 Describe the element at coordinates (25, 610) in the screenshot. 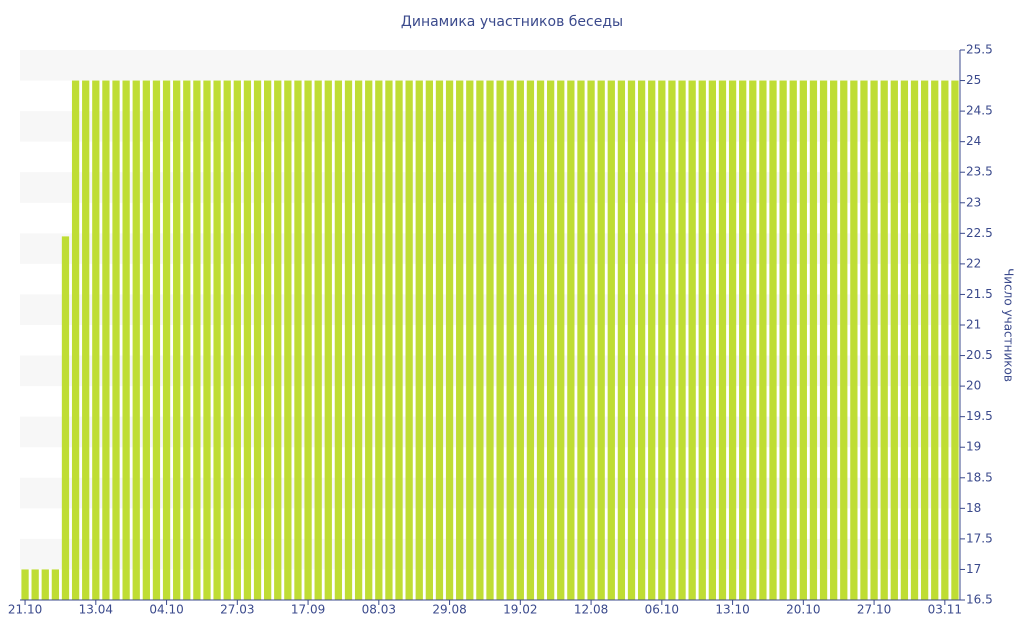

I see `x-tick-label: 21.10` at that location.